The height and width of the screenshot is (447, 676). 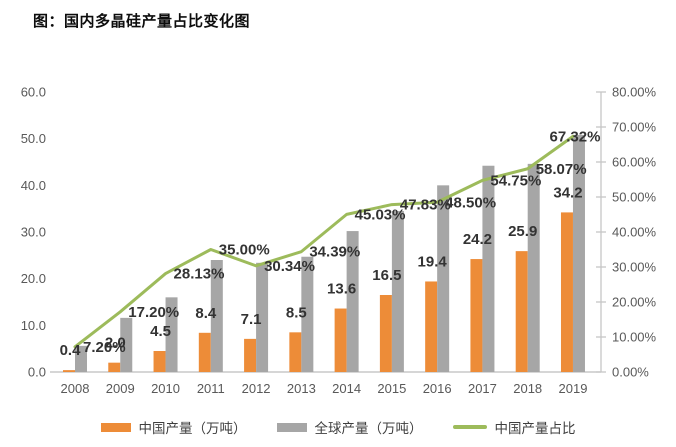 What do you see at coordinates (81, 358) in the screenshot?
I see `bar-global-2008` at bounding box center [81, 358].